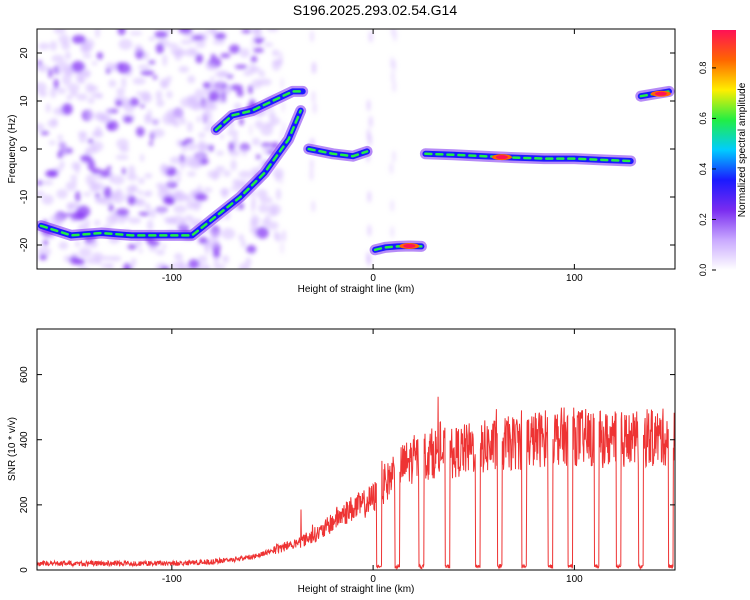 The image size is (750, 600). I want to click on colorbar-tick-label: 0.4, so click(703, 169).